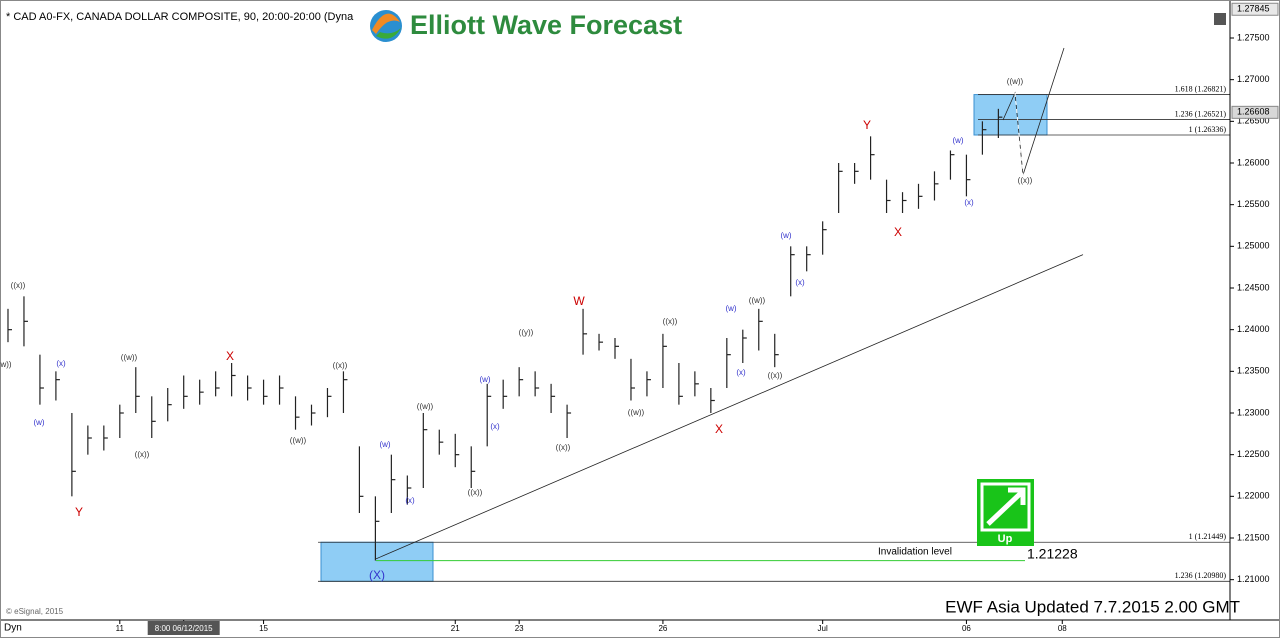  I want to click on fib-label: 1 (1.26336), so click(1208, 129).